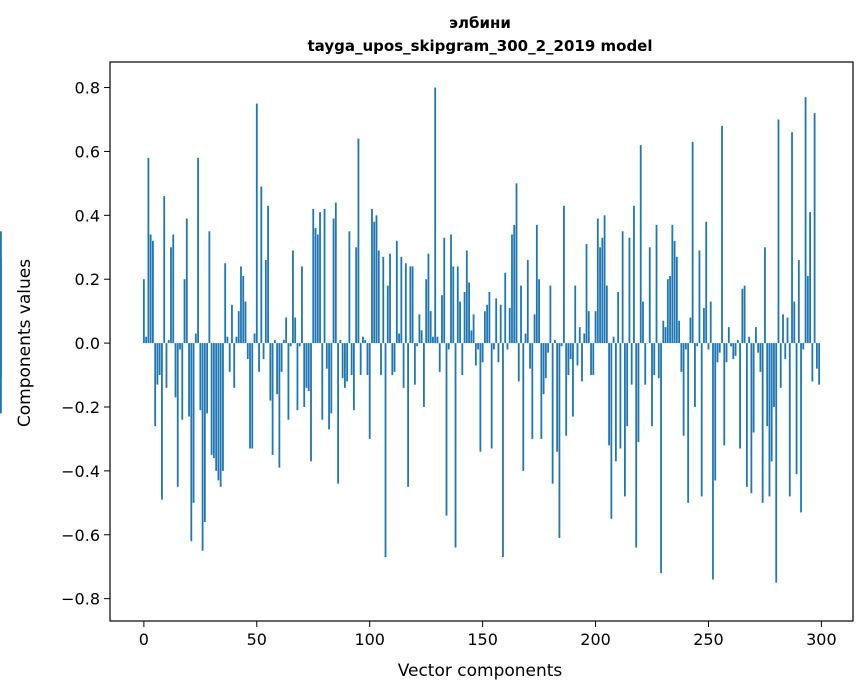 This screenshot has height=696, width=867. Describe the element at coordinates (85, 344) in the screenshot. I see `y-axis-ticks: −0.8 −0.6 −0.4 −0.2 0.0 0.2 0.4 0.6 0.8` at that location.